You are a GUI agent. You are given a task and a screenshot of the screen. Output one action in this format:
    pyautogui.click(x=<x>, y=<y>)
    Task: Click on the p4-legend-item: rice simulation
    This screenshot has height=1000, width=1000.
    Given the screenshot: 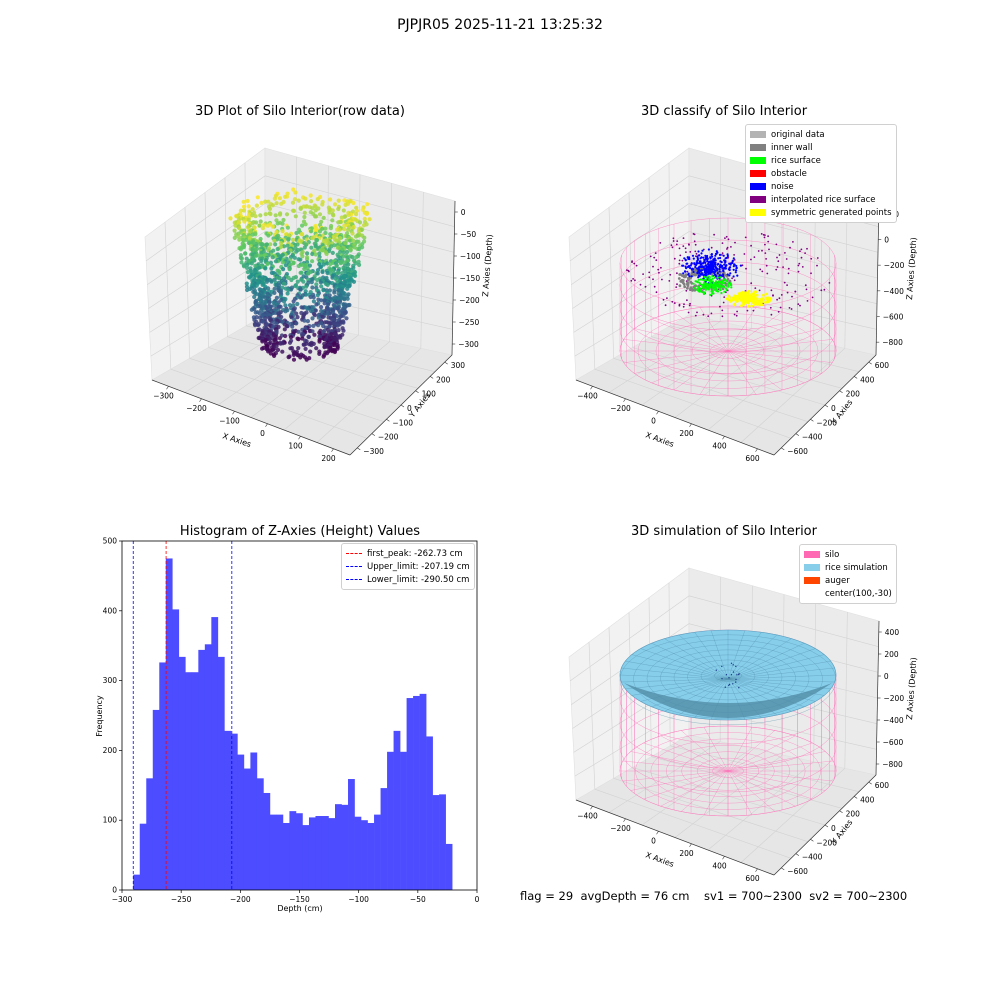 What is the action you would take?
    pyautogui.click(x=848, y=567)
    